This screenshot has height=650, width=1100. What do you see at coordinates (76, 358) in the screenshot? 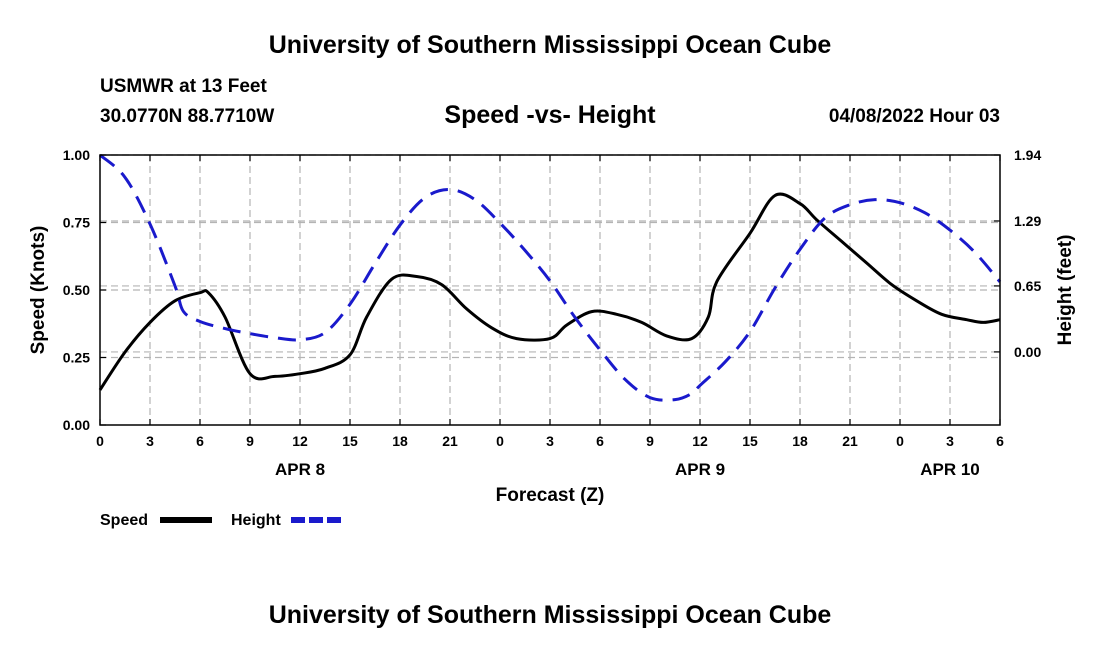
I see `y-tick-label: 0.25` at bounding box center [76, 358].